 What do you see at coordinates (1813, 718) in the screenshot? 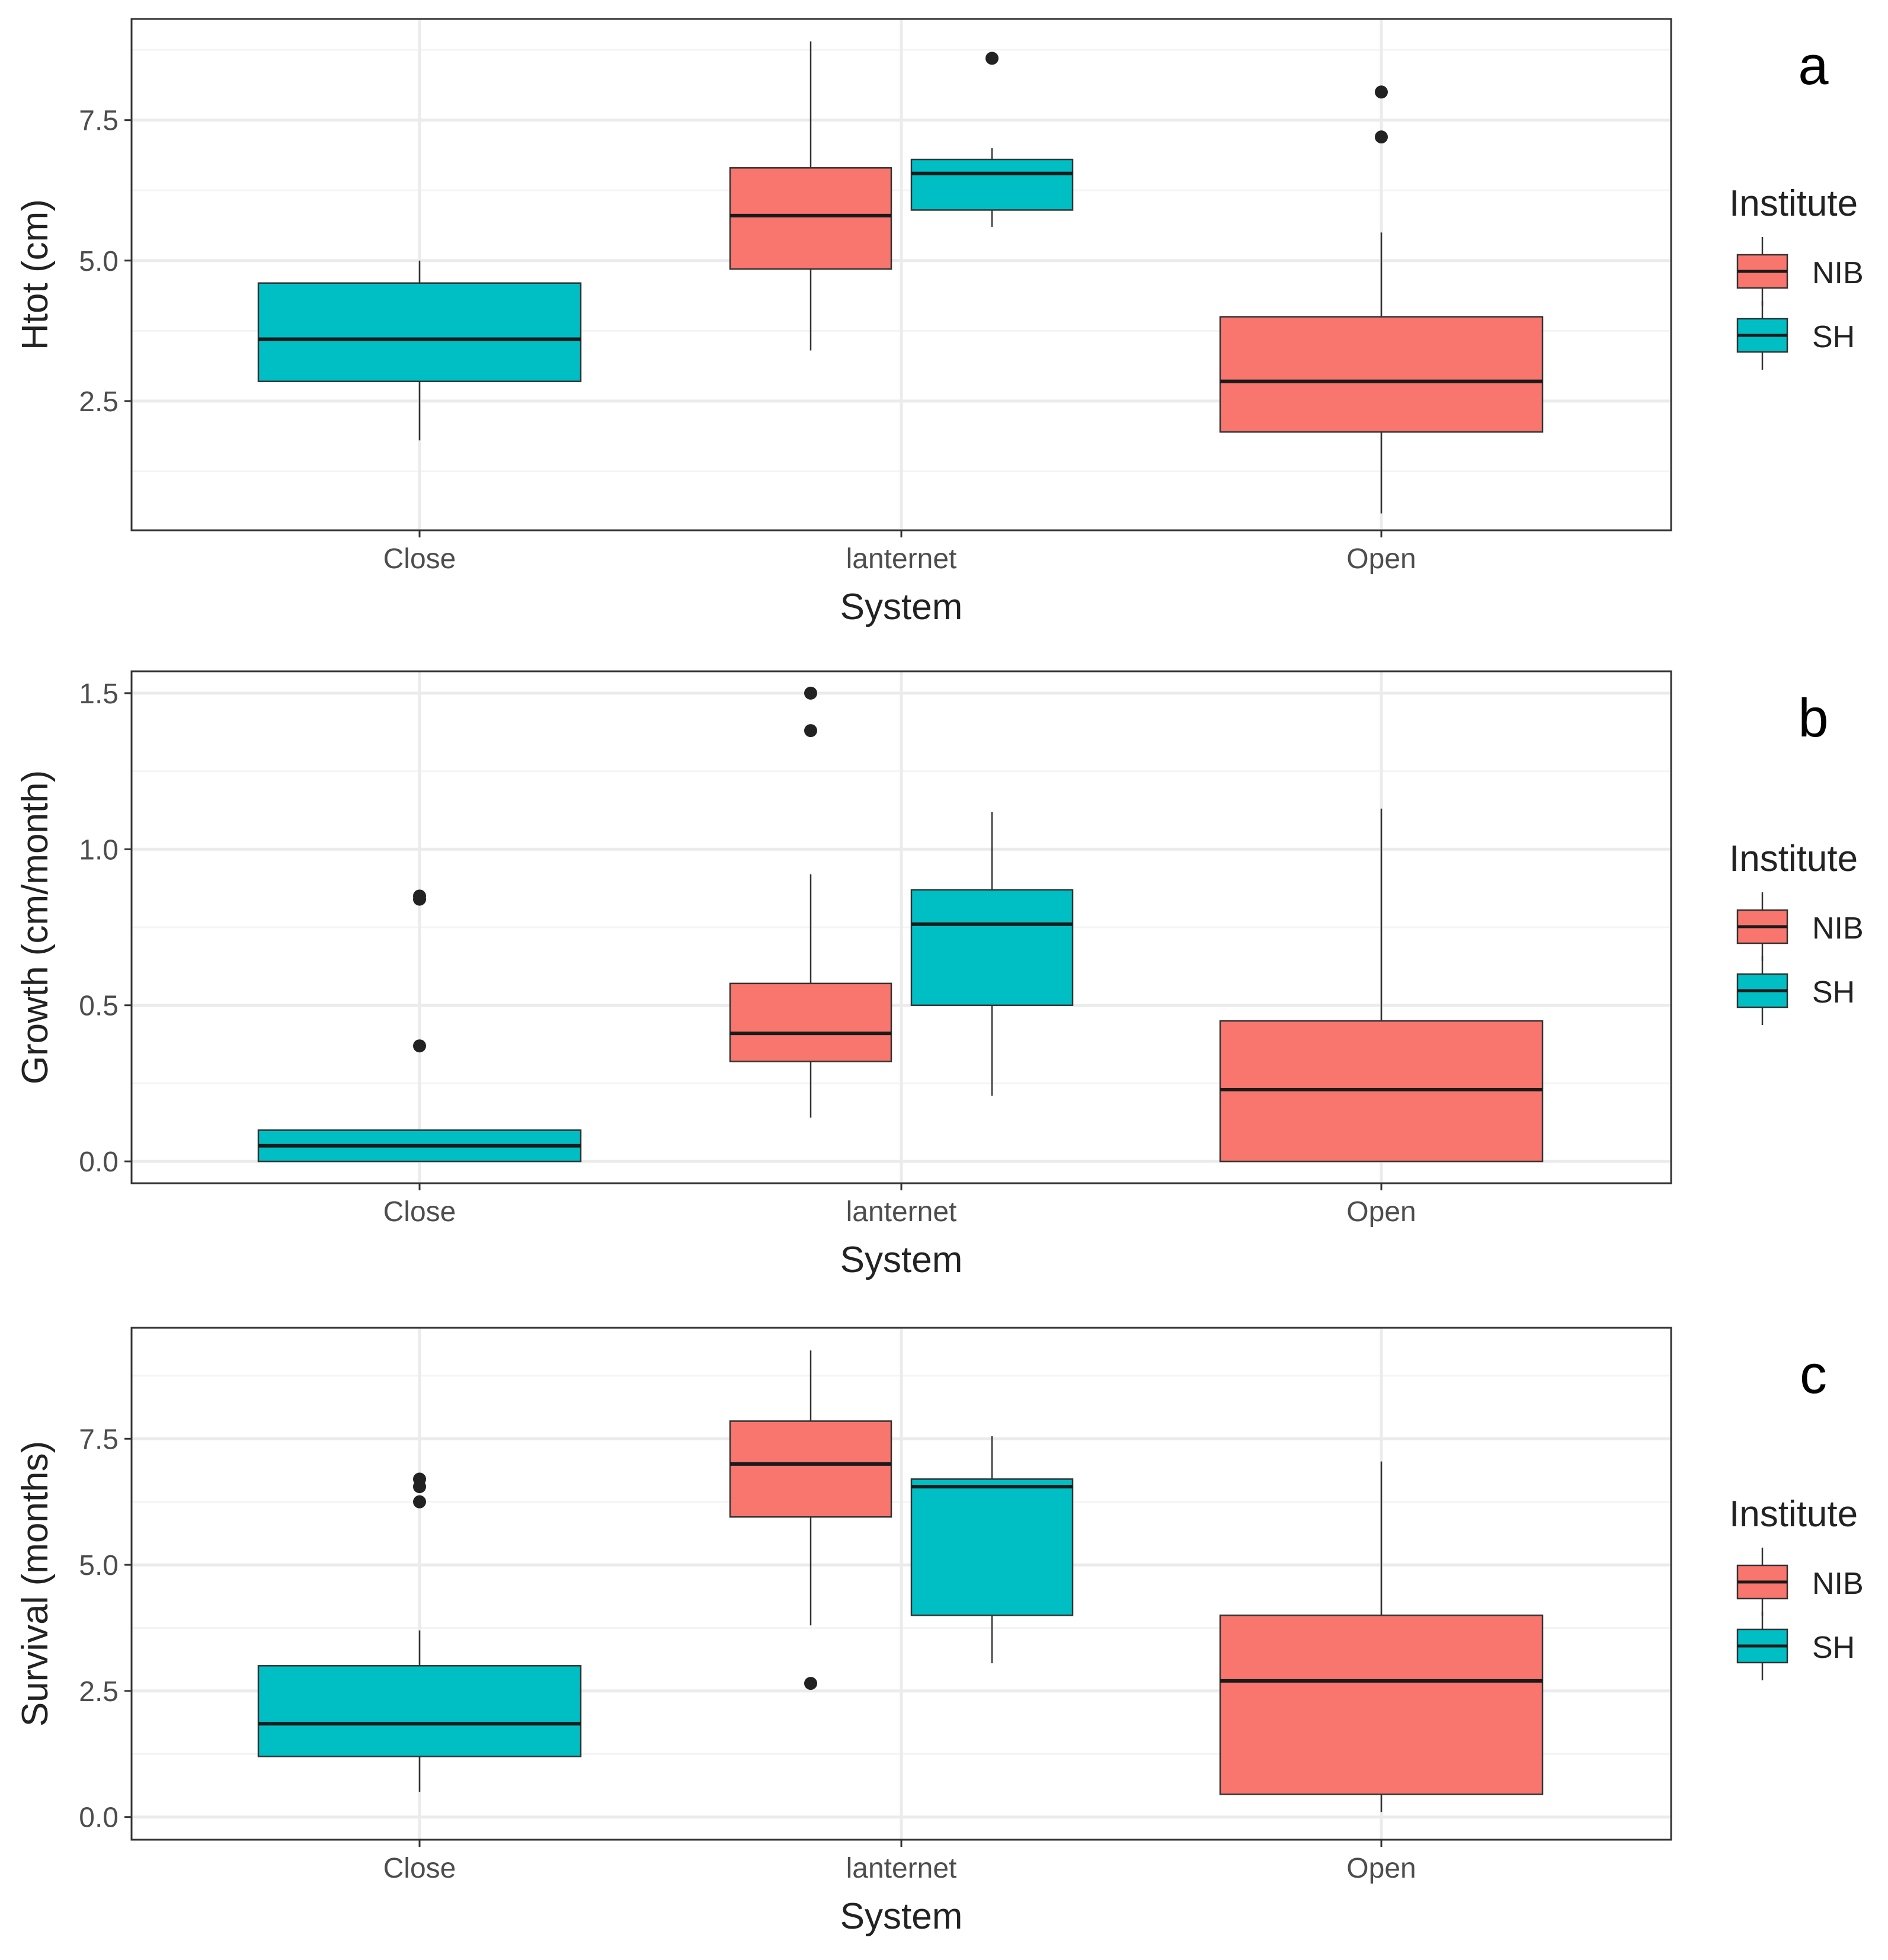
I see `panel-label: b` at bounding box center [1813, 718].